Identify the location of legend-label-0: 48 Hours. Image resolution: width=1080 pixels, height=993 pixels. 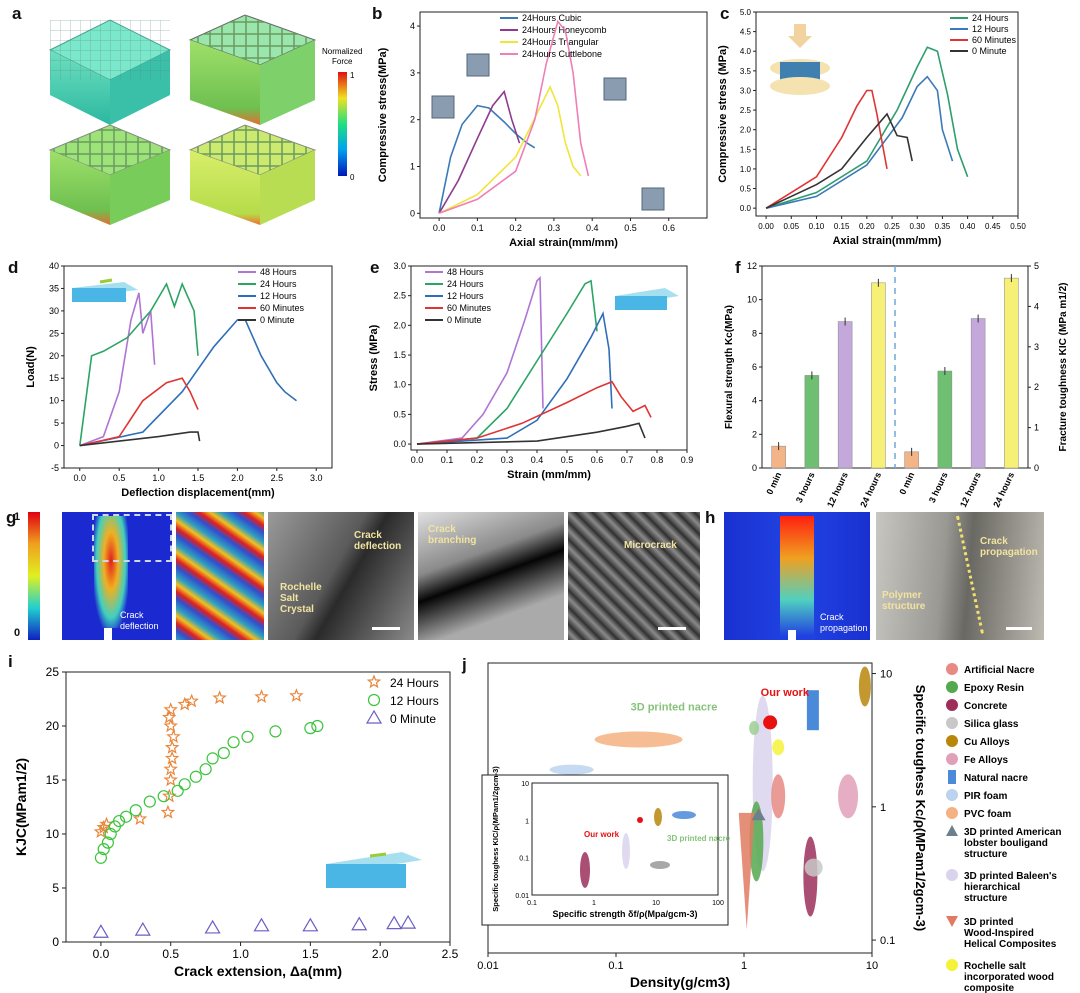
(465, 272).